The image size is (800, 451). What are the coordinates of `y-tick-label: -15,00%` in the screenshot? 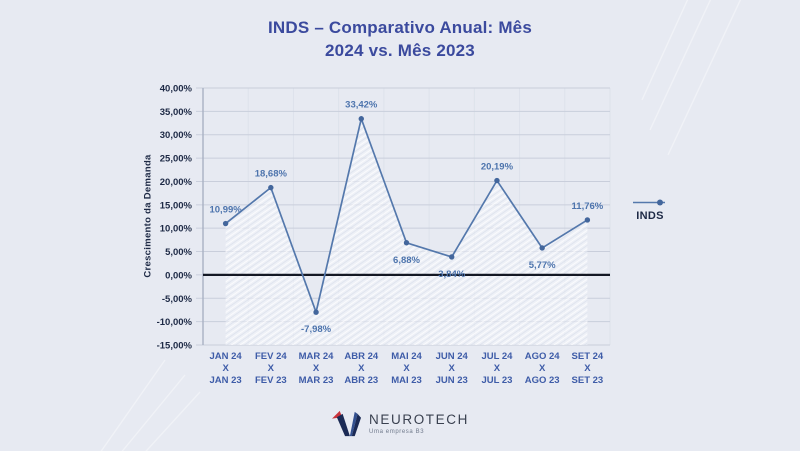 It's located at (175, 346).